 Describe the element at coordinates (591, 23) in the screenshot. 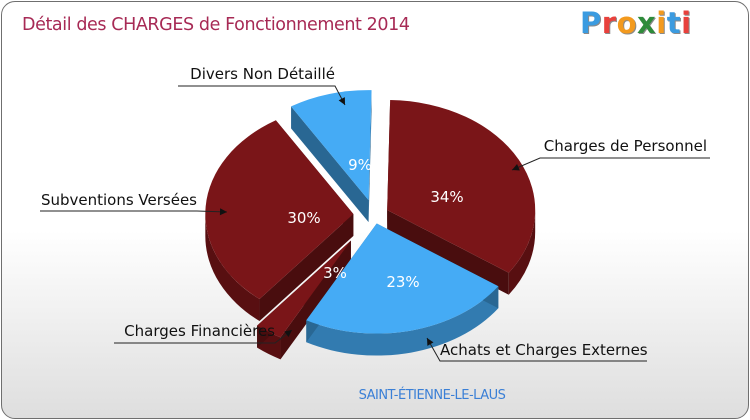

I see `logo-letter: P` at that location.